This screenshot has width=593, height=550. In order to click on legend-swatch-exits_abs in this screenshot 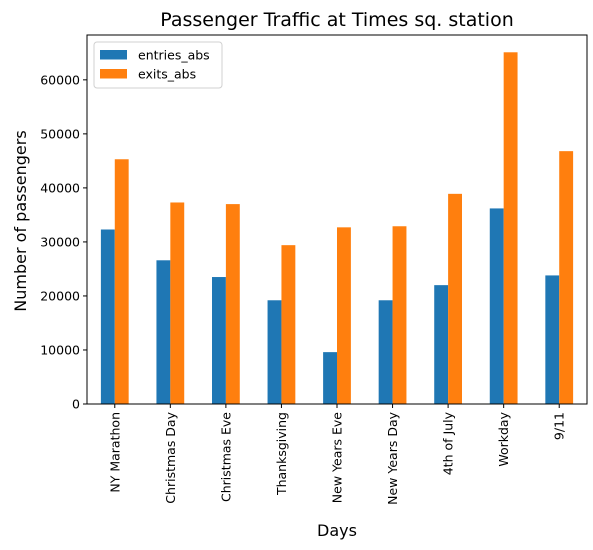, I will do `click(113, 74)`.